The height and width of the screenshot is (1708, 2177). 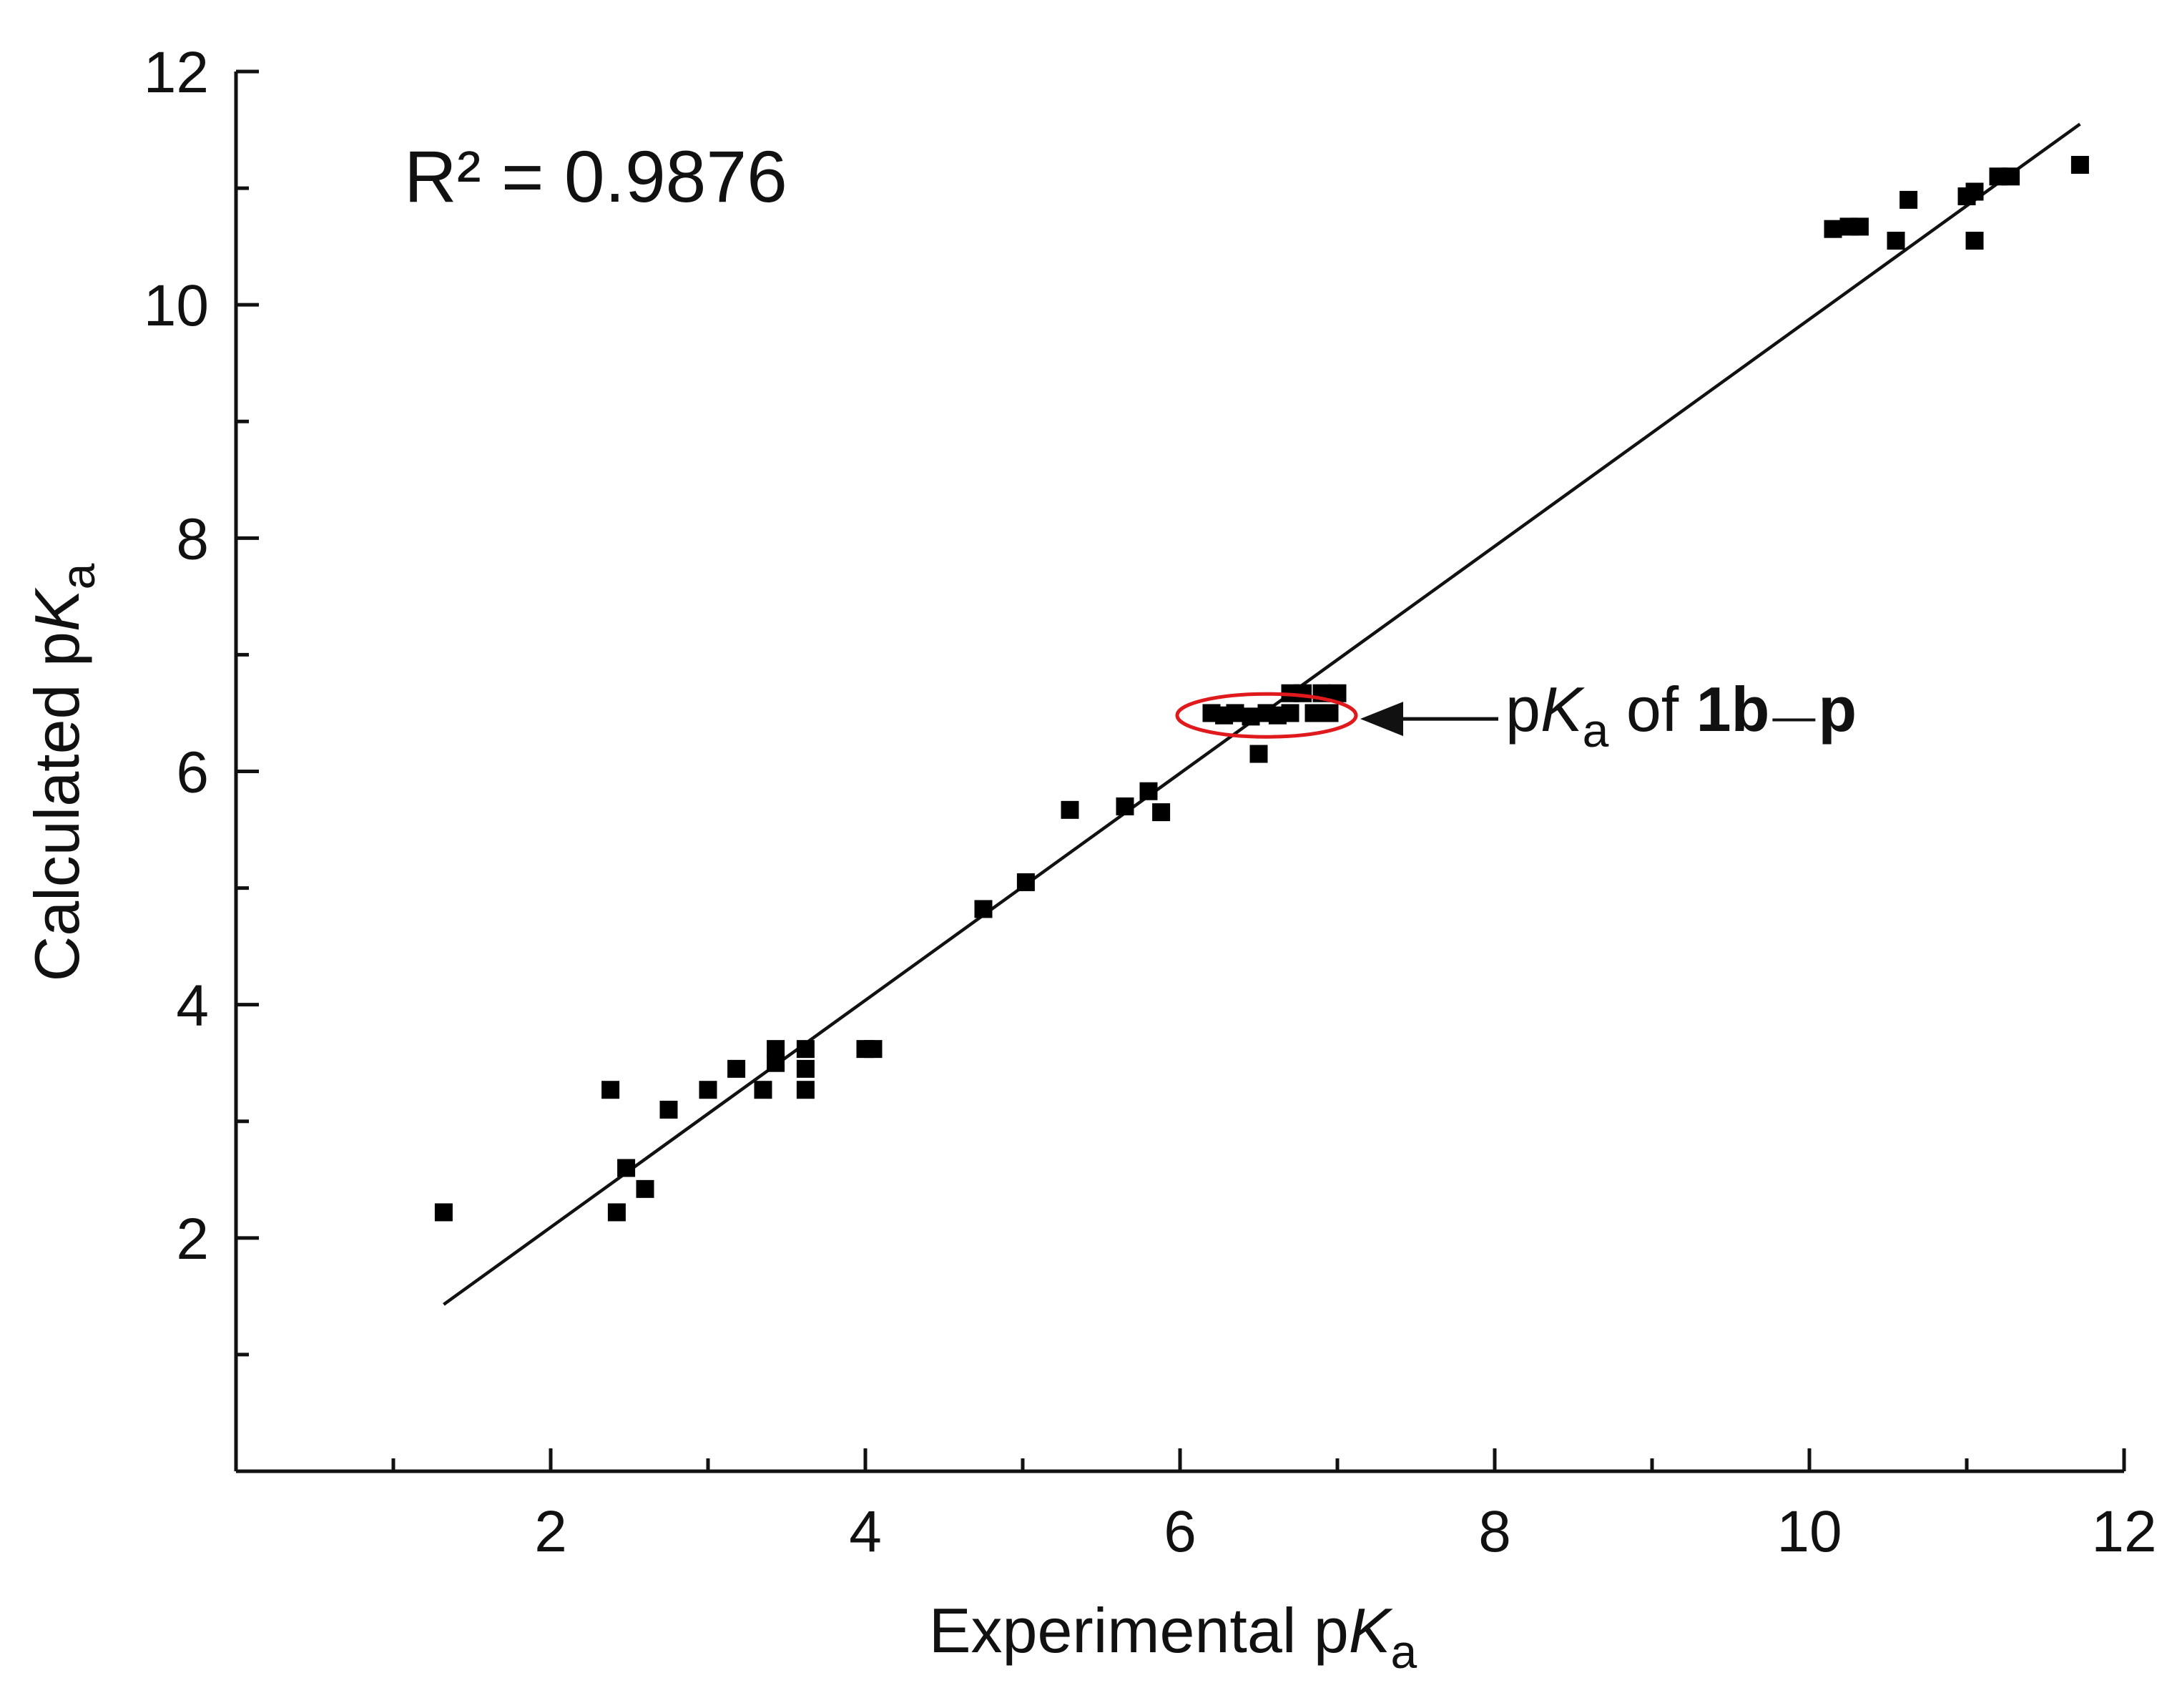 I want to click on x-tick-label: 4, so click(x=866, y=1531).